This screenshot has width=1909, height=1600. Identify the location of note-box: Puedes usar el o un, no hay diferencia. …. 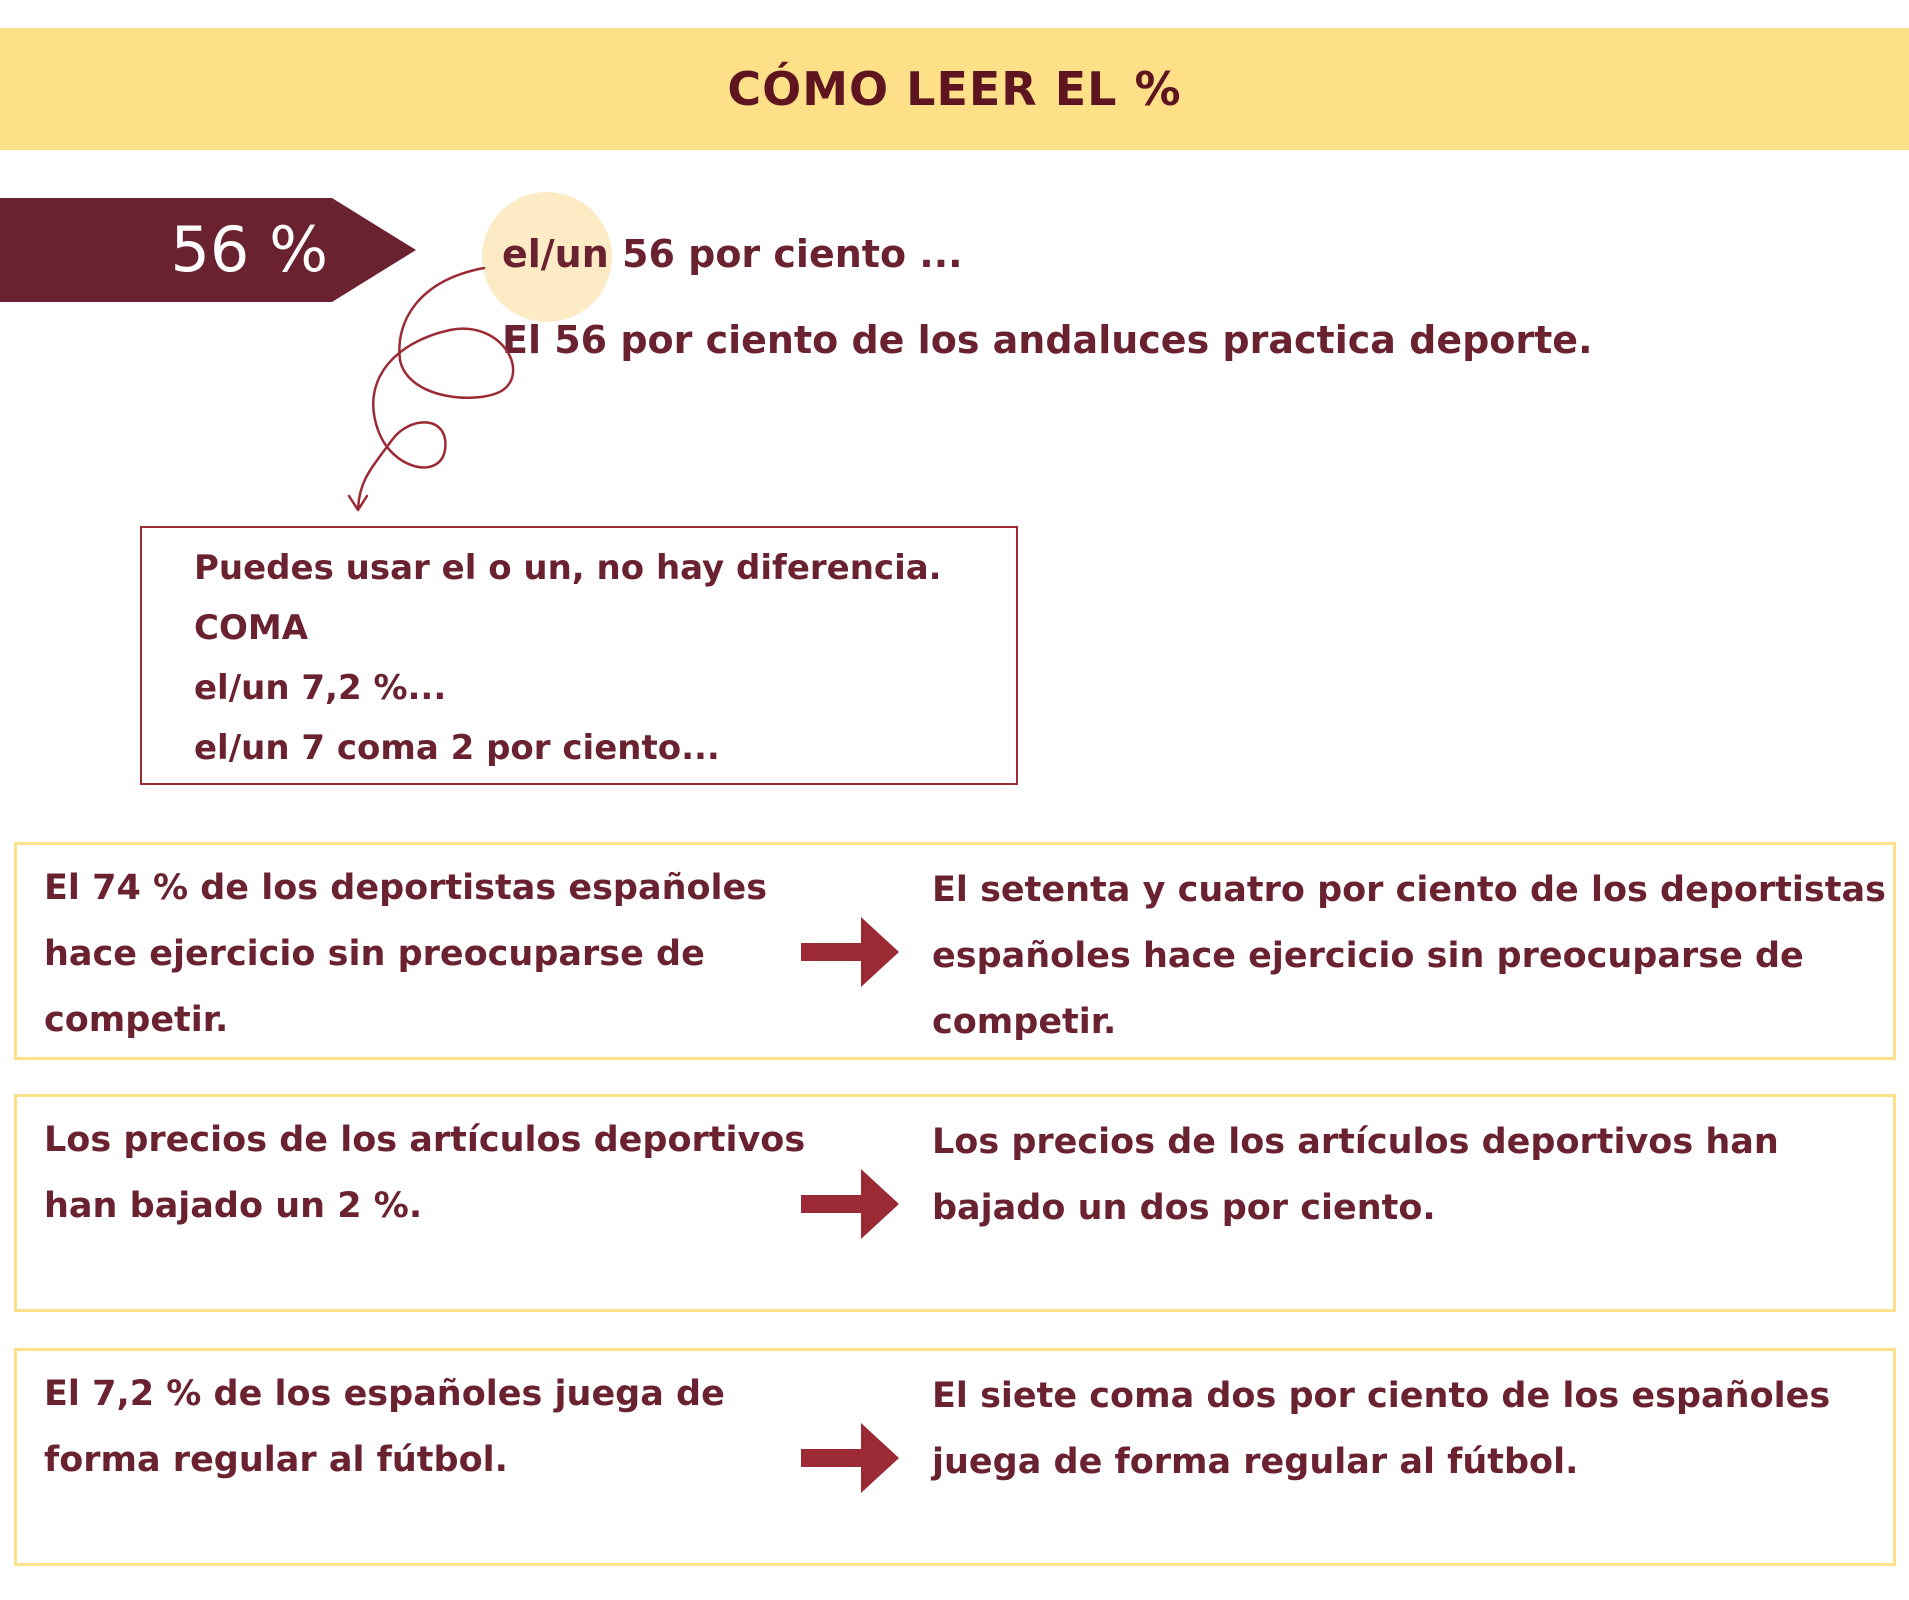
(579, 655).